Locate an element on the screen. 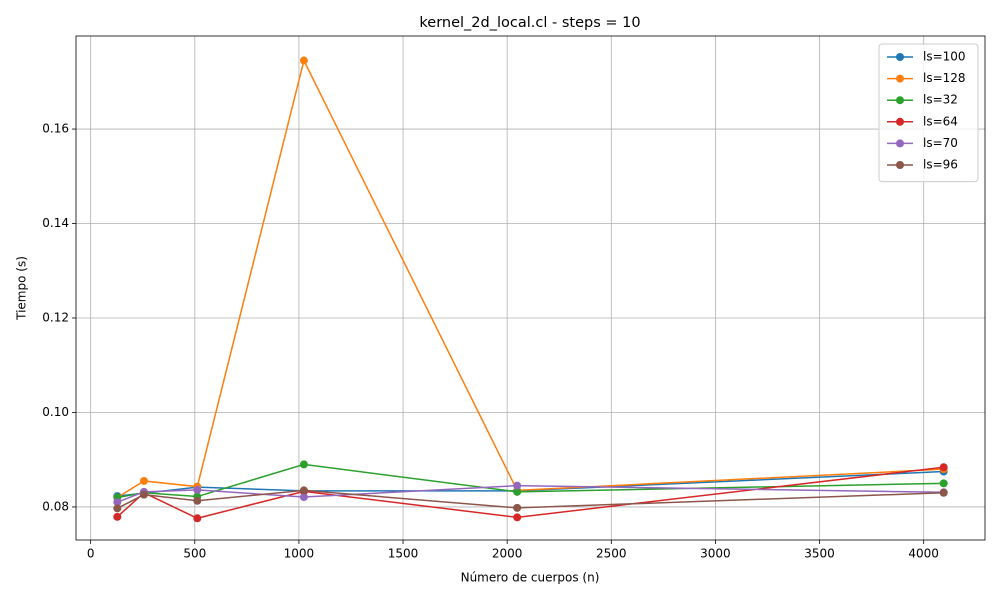 This screenshot has height=600, width=1000. y-tick-label: 0.08 is located at coordinates (55, 506).